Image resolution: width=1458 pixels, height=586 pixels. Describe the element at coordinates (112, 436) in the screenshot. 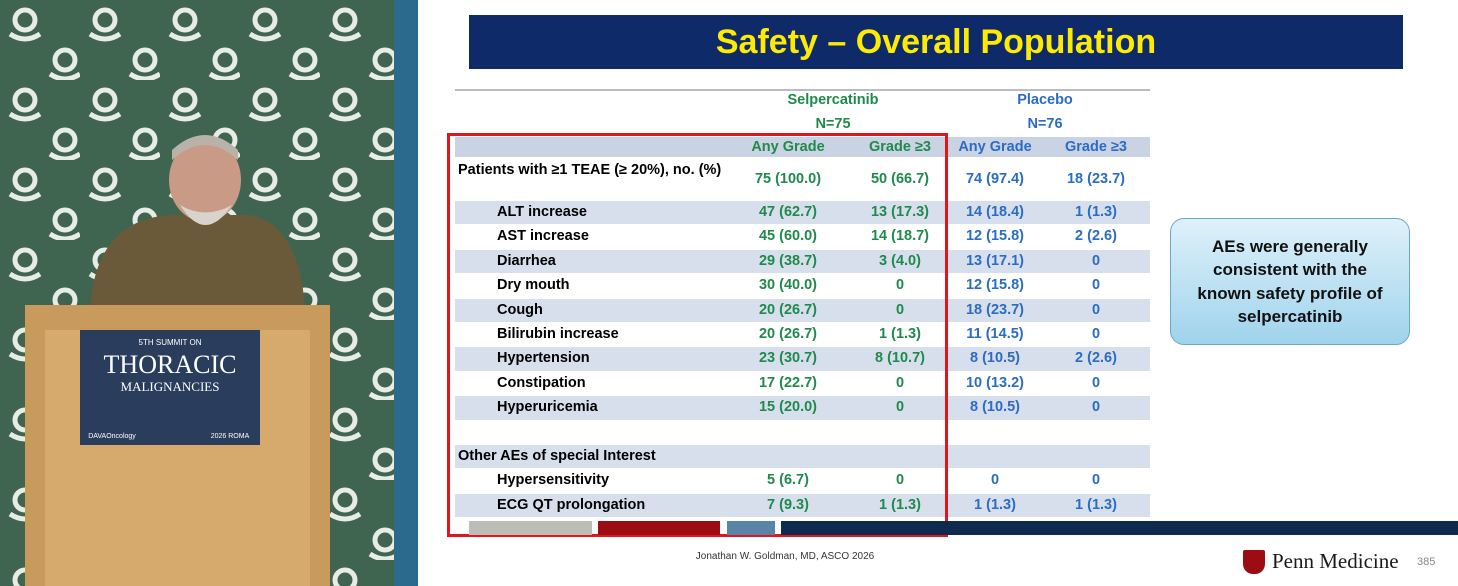

I see `sign-text: DAVAOncology` at that location.